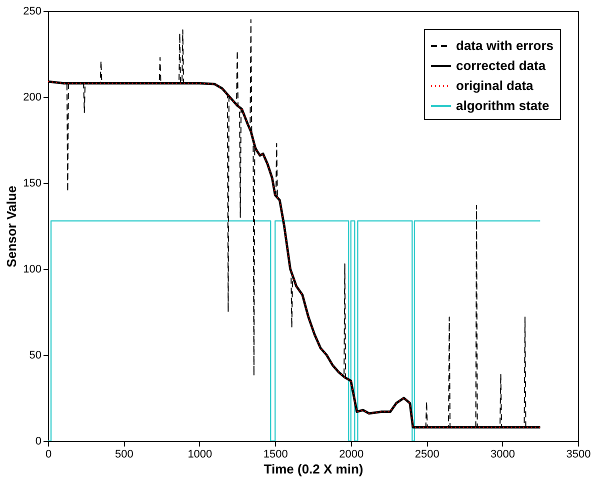 The image size is (608, 497). What do you see at coordinates (200, 454) in the screenshot?
I see `x-tick-label: 1000` at bounding box center [200, 454].